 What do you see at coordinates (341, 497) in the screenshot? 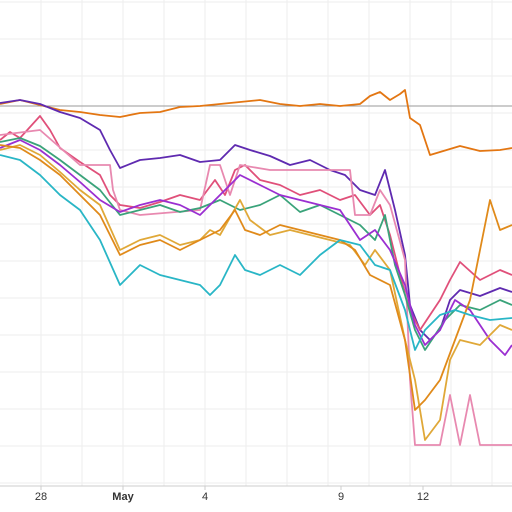
I see `x-tick-label: 9` at bounding box center [341, 497].